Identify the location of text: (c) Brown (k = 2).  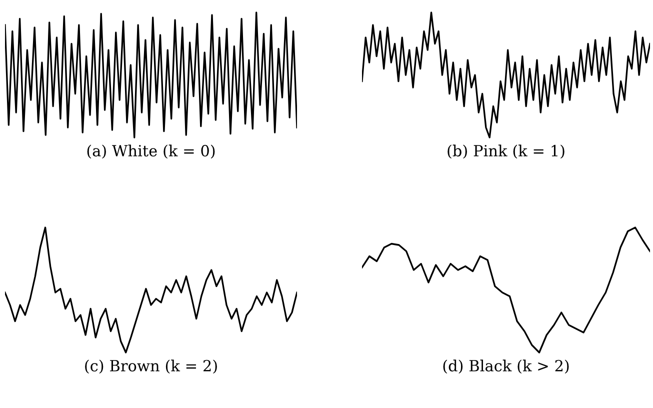
(151, 367).